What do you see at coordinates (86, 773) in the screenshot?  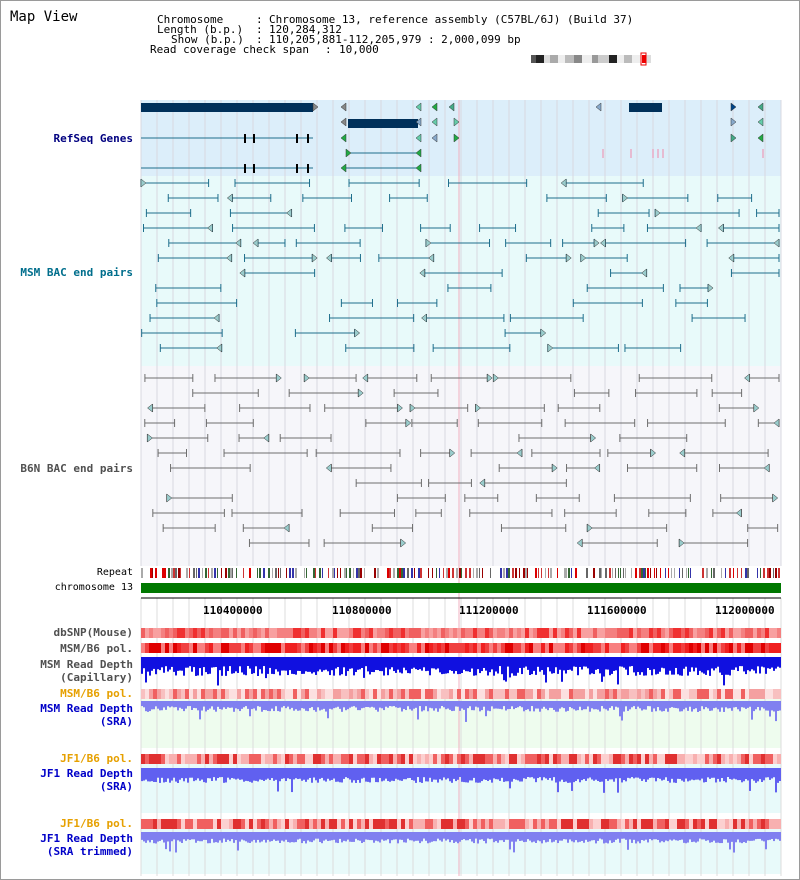 I see `track-label-jf1-read-depth-sra: JF1 Read Depth` at bounding box center [86, 773].